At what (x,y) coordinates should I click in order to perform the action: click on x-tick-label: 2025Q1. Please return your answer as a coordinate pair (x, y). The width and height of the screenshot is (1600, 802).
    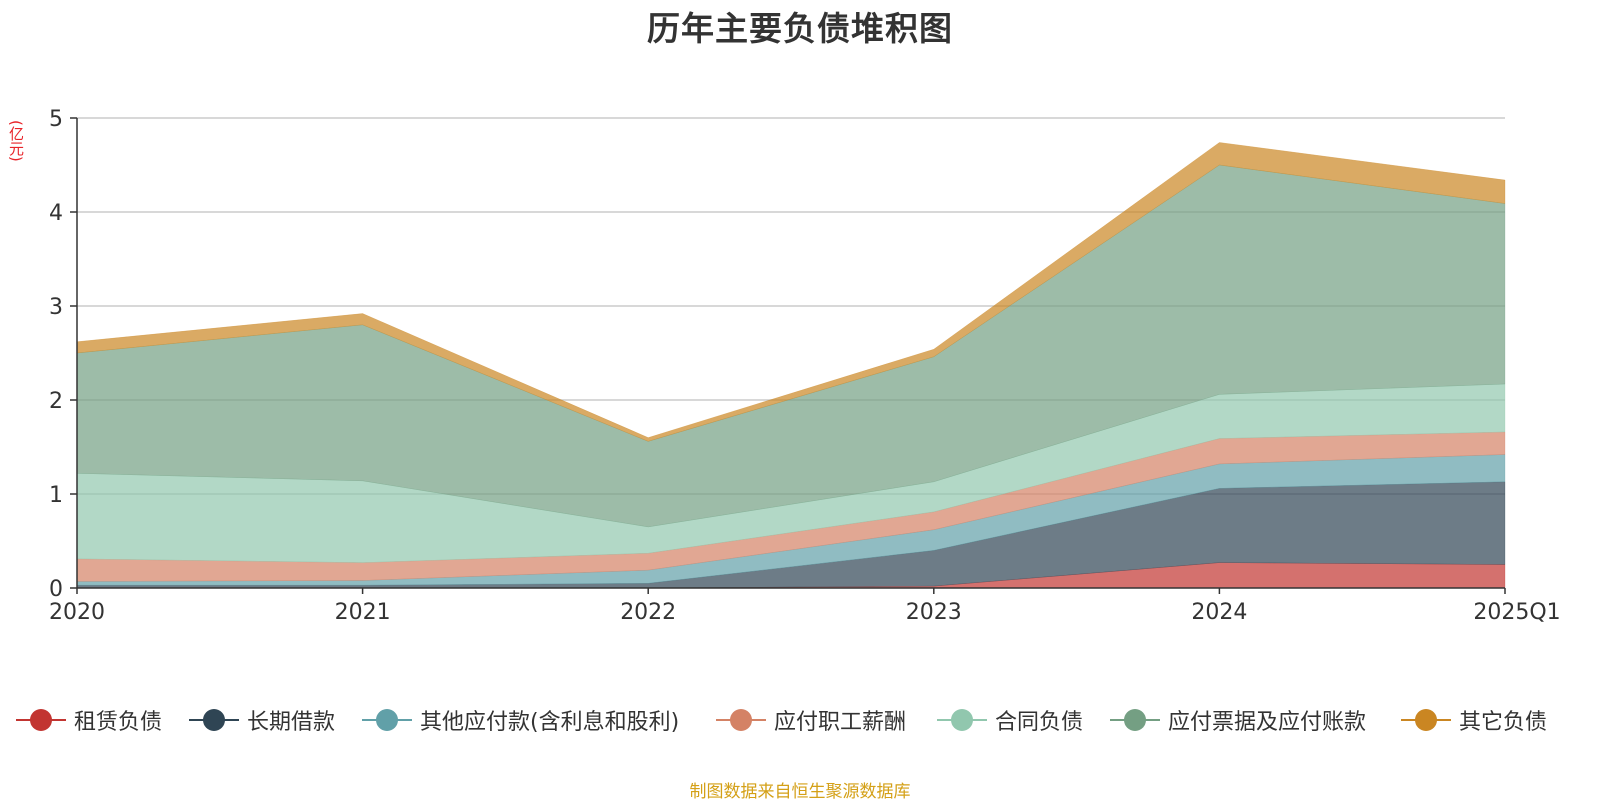
    Looking at the image, I should click on (1516, 612).